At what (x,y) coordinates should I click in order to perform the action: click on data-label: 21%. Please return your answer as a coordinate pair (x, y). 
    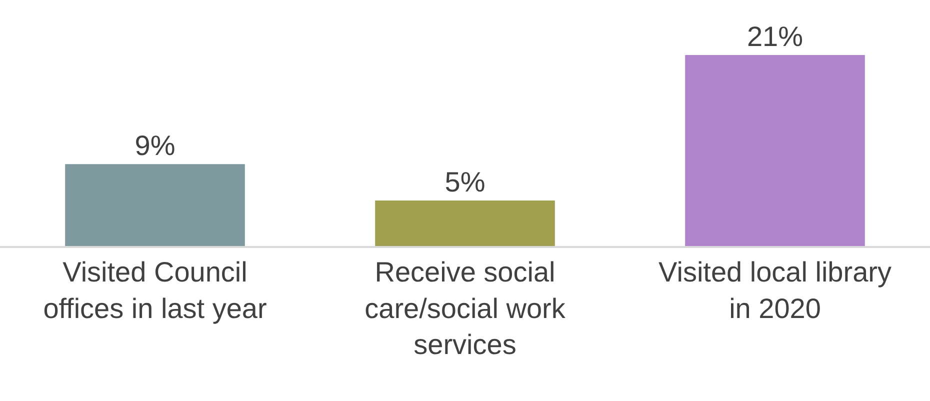
    Looking at the image, I should click on (775, 36).